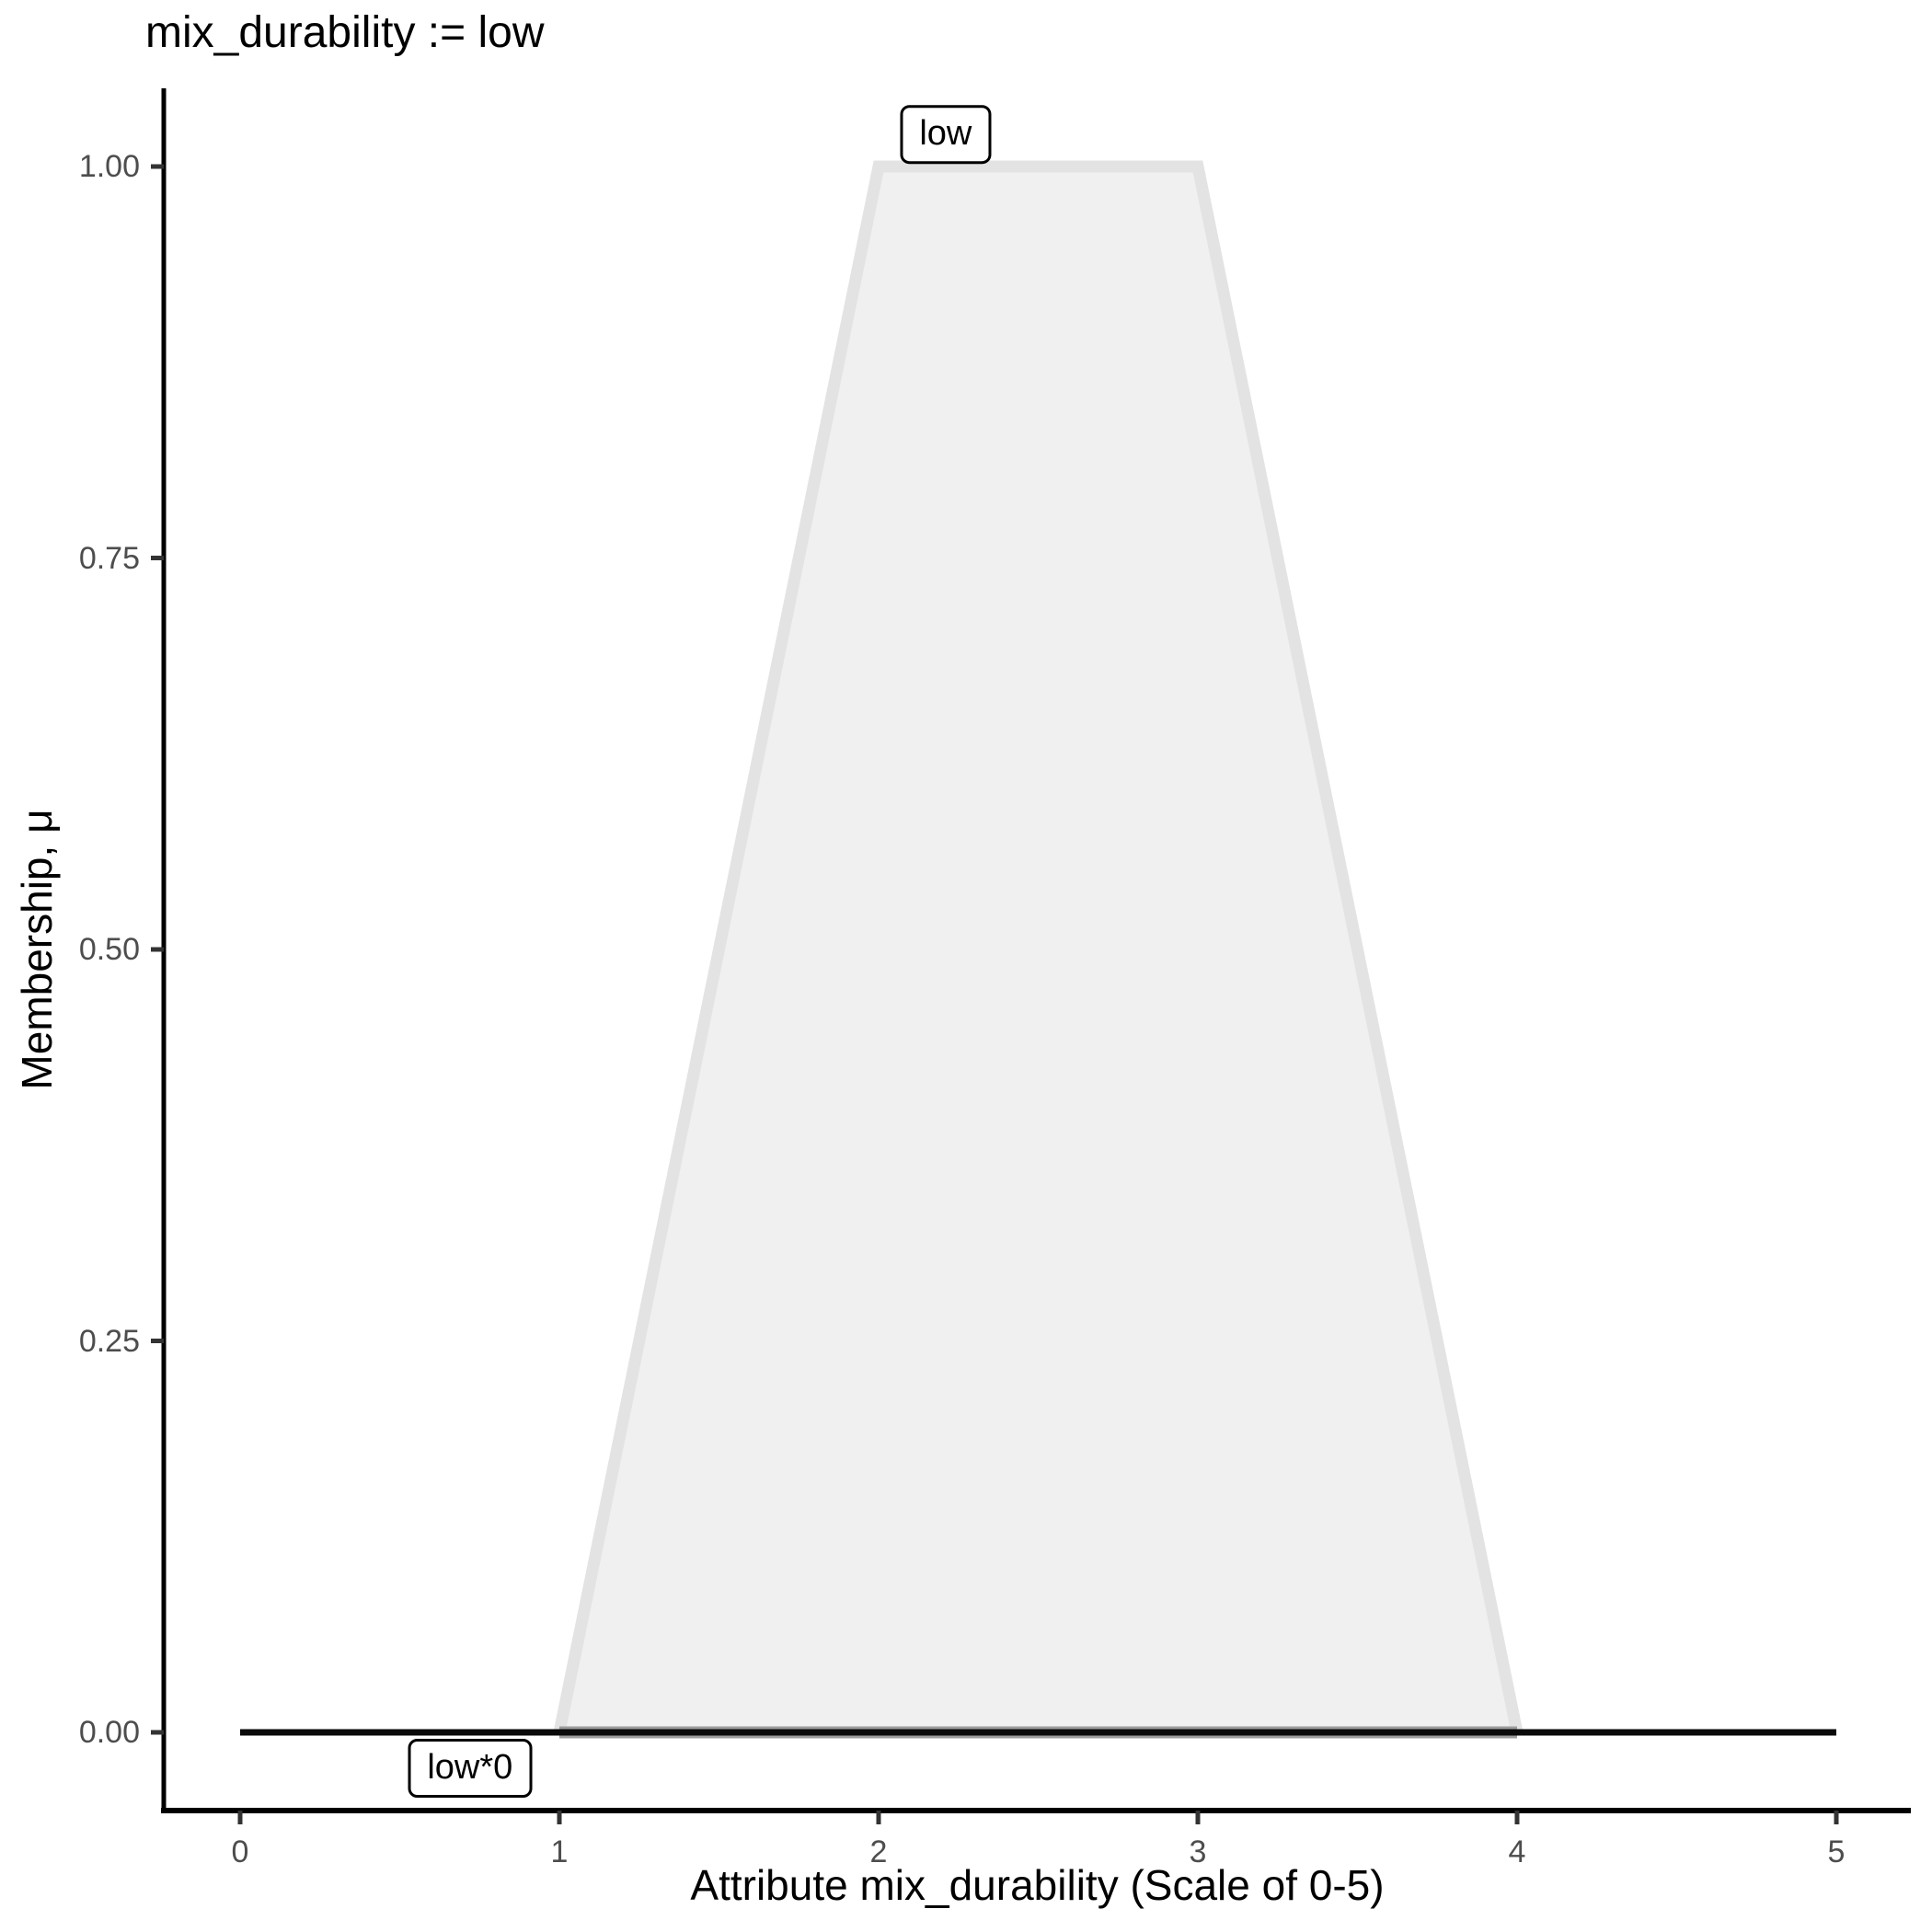 This screenshot has height=1932, width=1932. Describe the element at coordinates (1037, 1885) in the screenshot. I see `x-axis-title: Attribute mix_durability (Scale of 0-5)` at that location.